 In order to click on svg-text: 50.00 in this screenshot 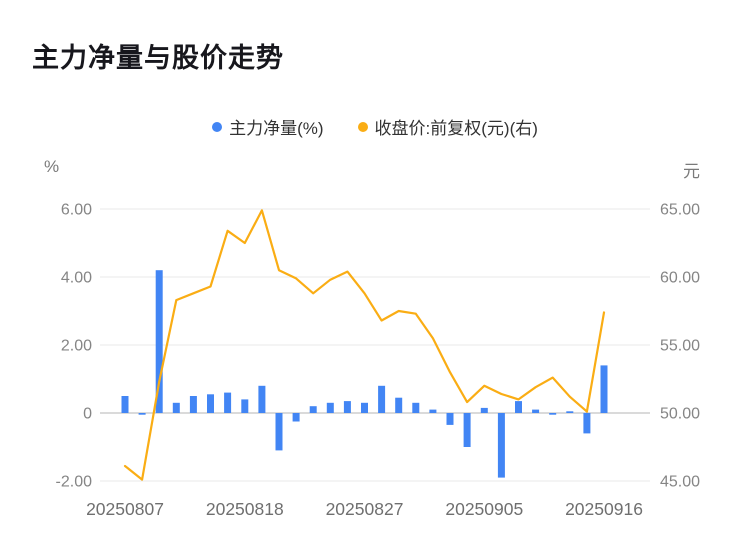, I will do `click(680, 414)`.